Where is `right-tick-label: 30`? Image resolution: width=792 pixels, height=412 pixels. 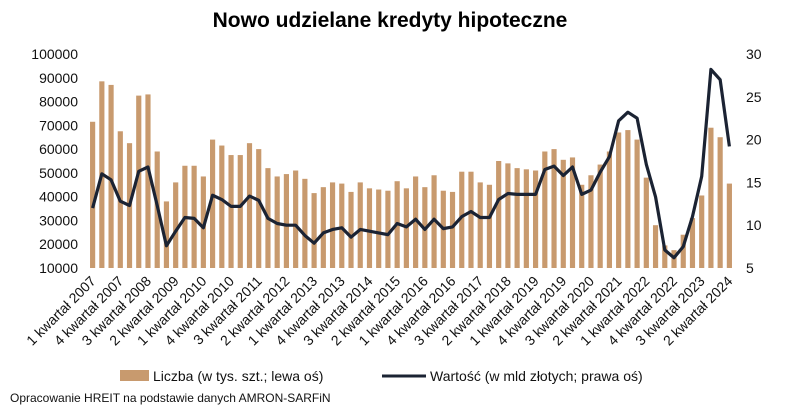 right-tick-label: 30 is located at coordinates (754, 54).